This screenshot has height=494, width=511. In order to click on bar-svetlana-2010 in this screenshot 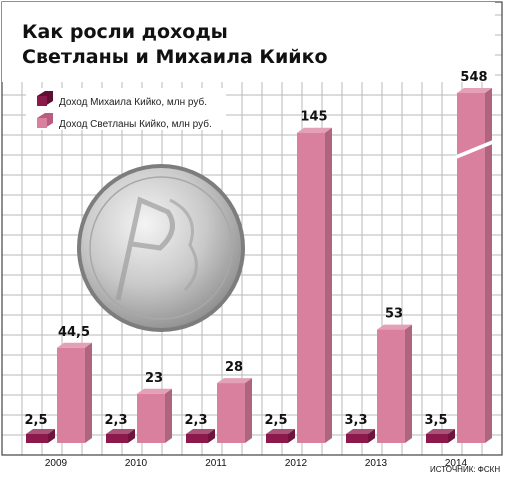, I will do `click(154, 415)`.